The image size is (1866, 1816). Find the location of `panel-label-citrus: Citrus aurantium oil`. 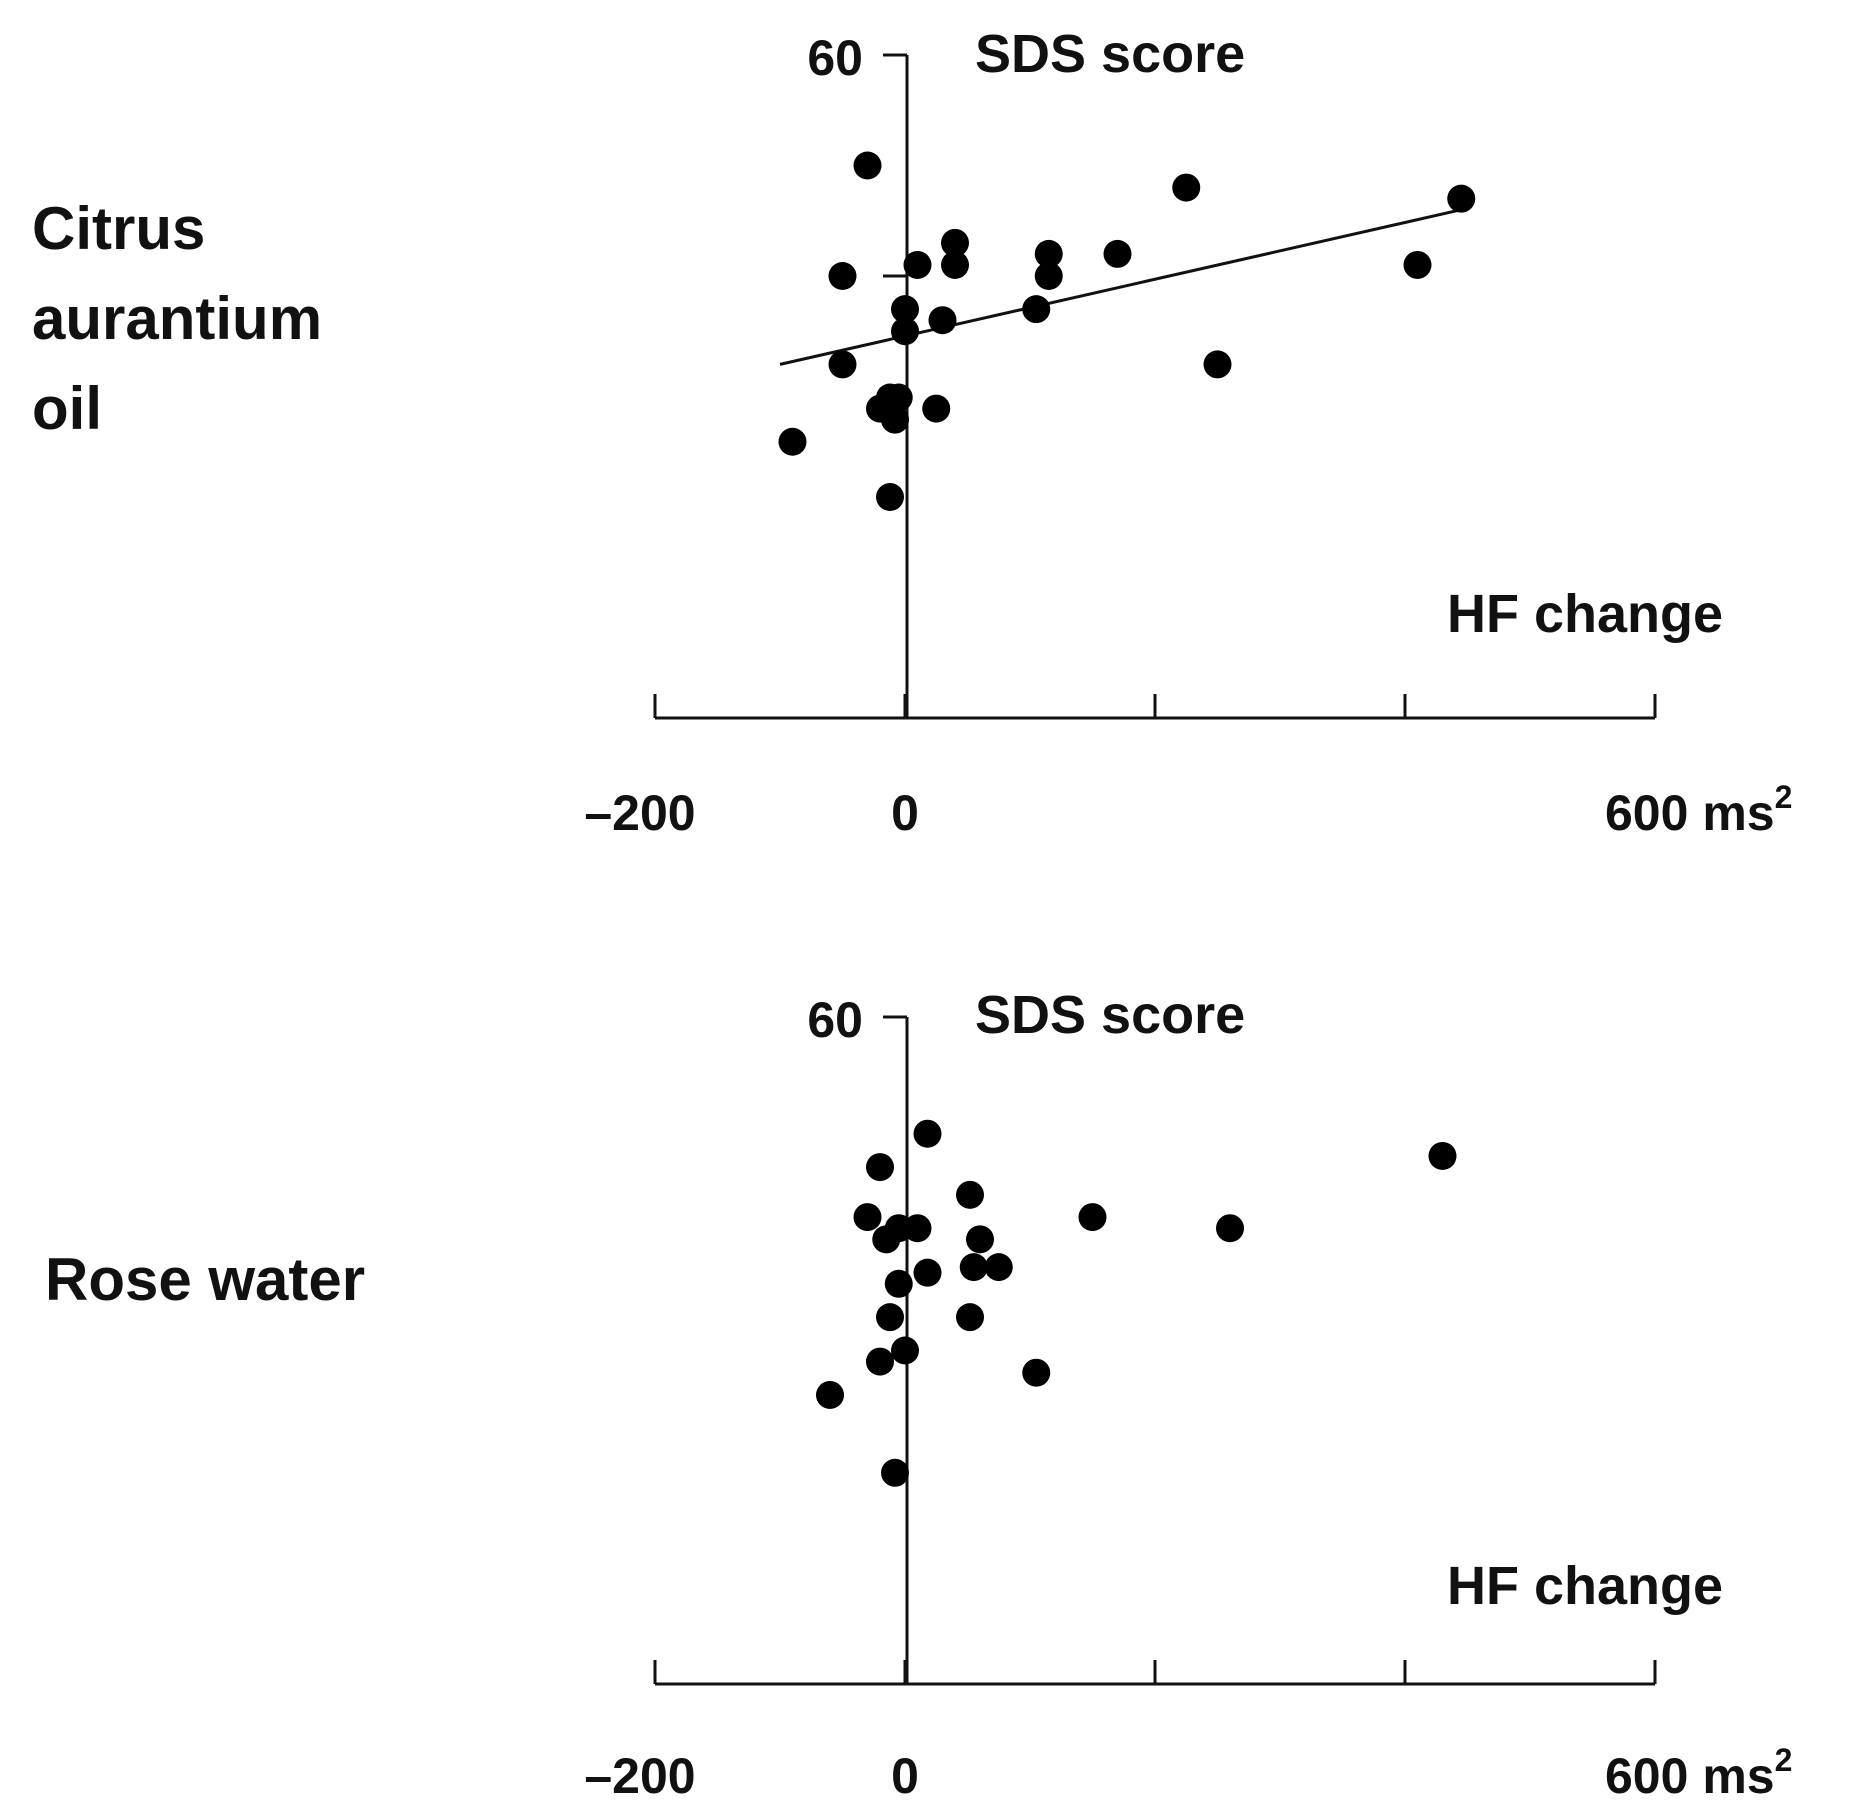

panel-label-citrus: Citrus aurantium oil is located at coordinates (177, 318).